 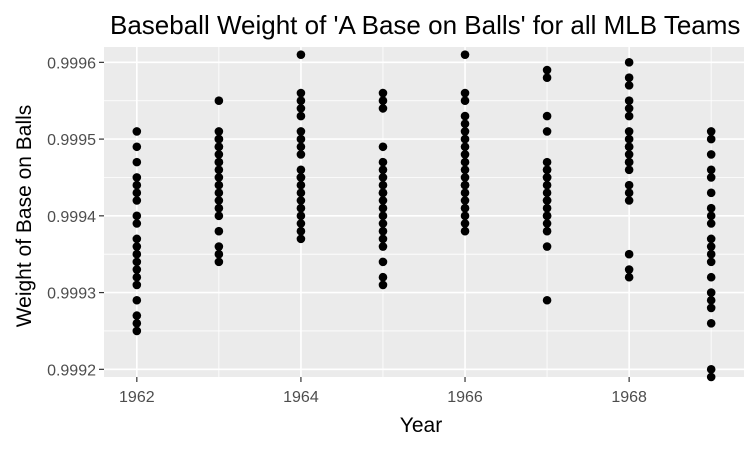 What do you see at coordinates (383, 391) in the screenshot?
I see `x-axis: 1962 1964 1966 1968` at bounding box center [383, 391].